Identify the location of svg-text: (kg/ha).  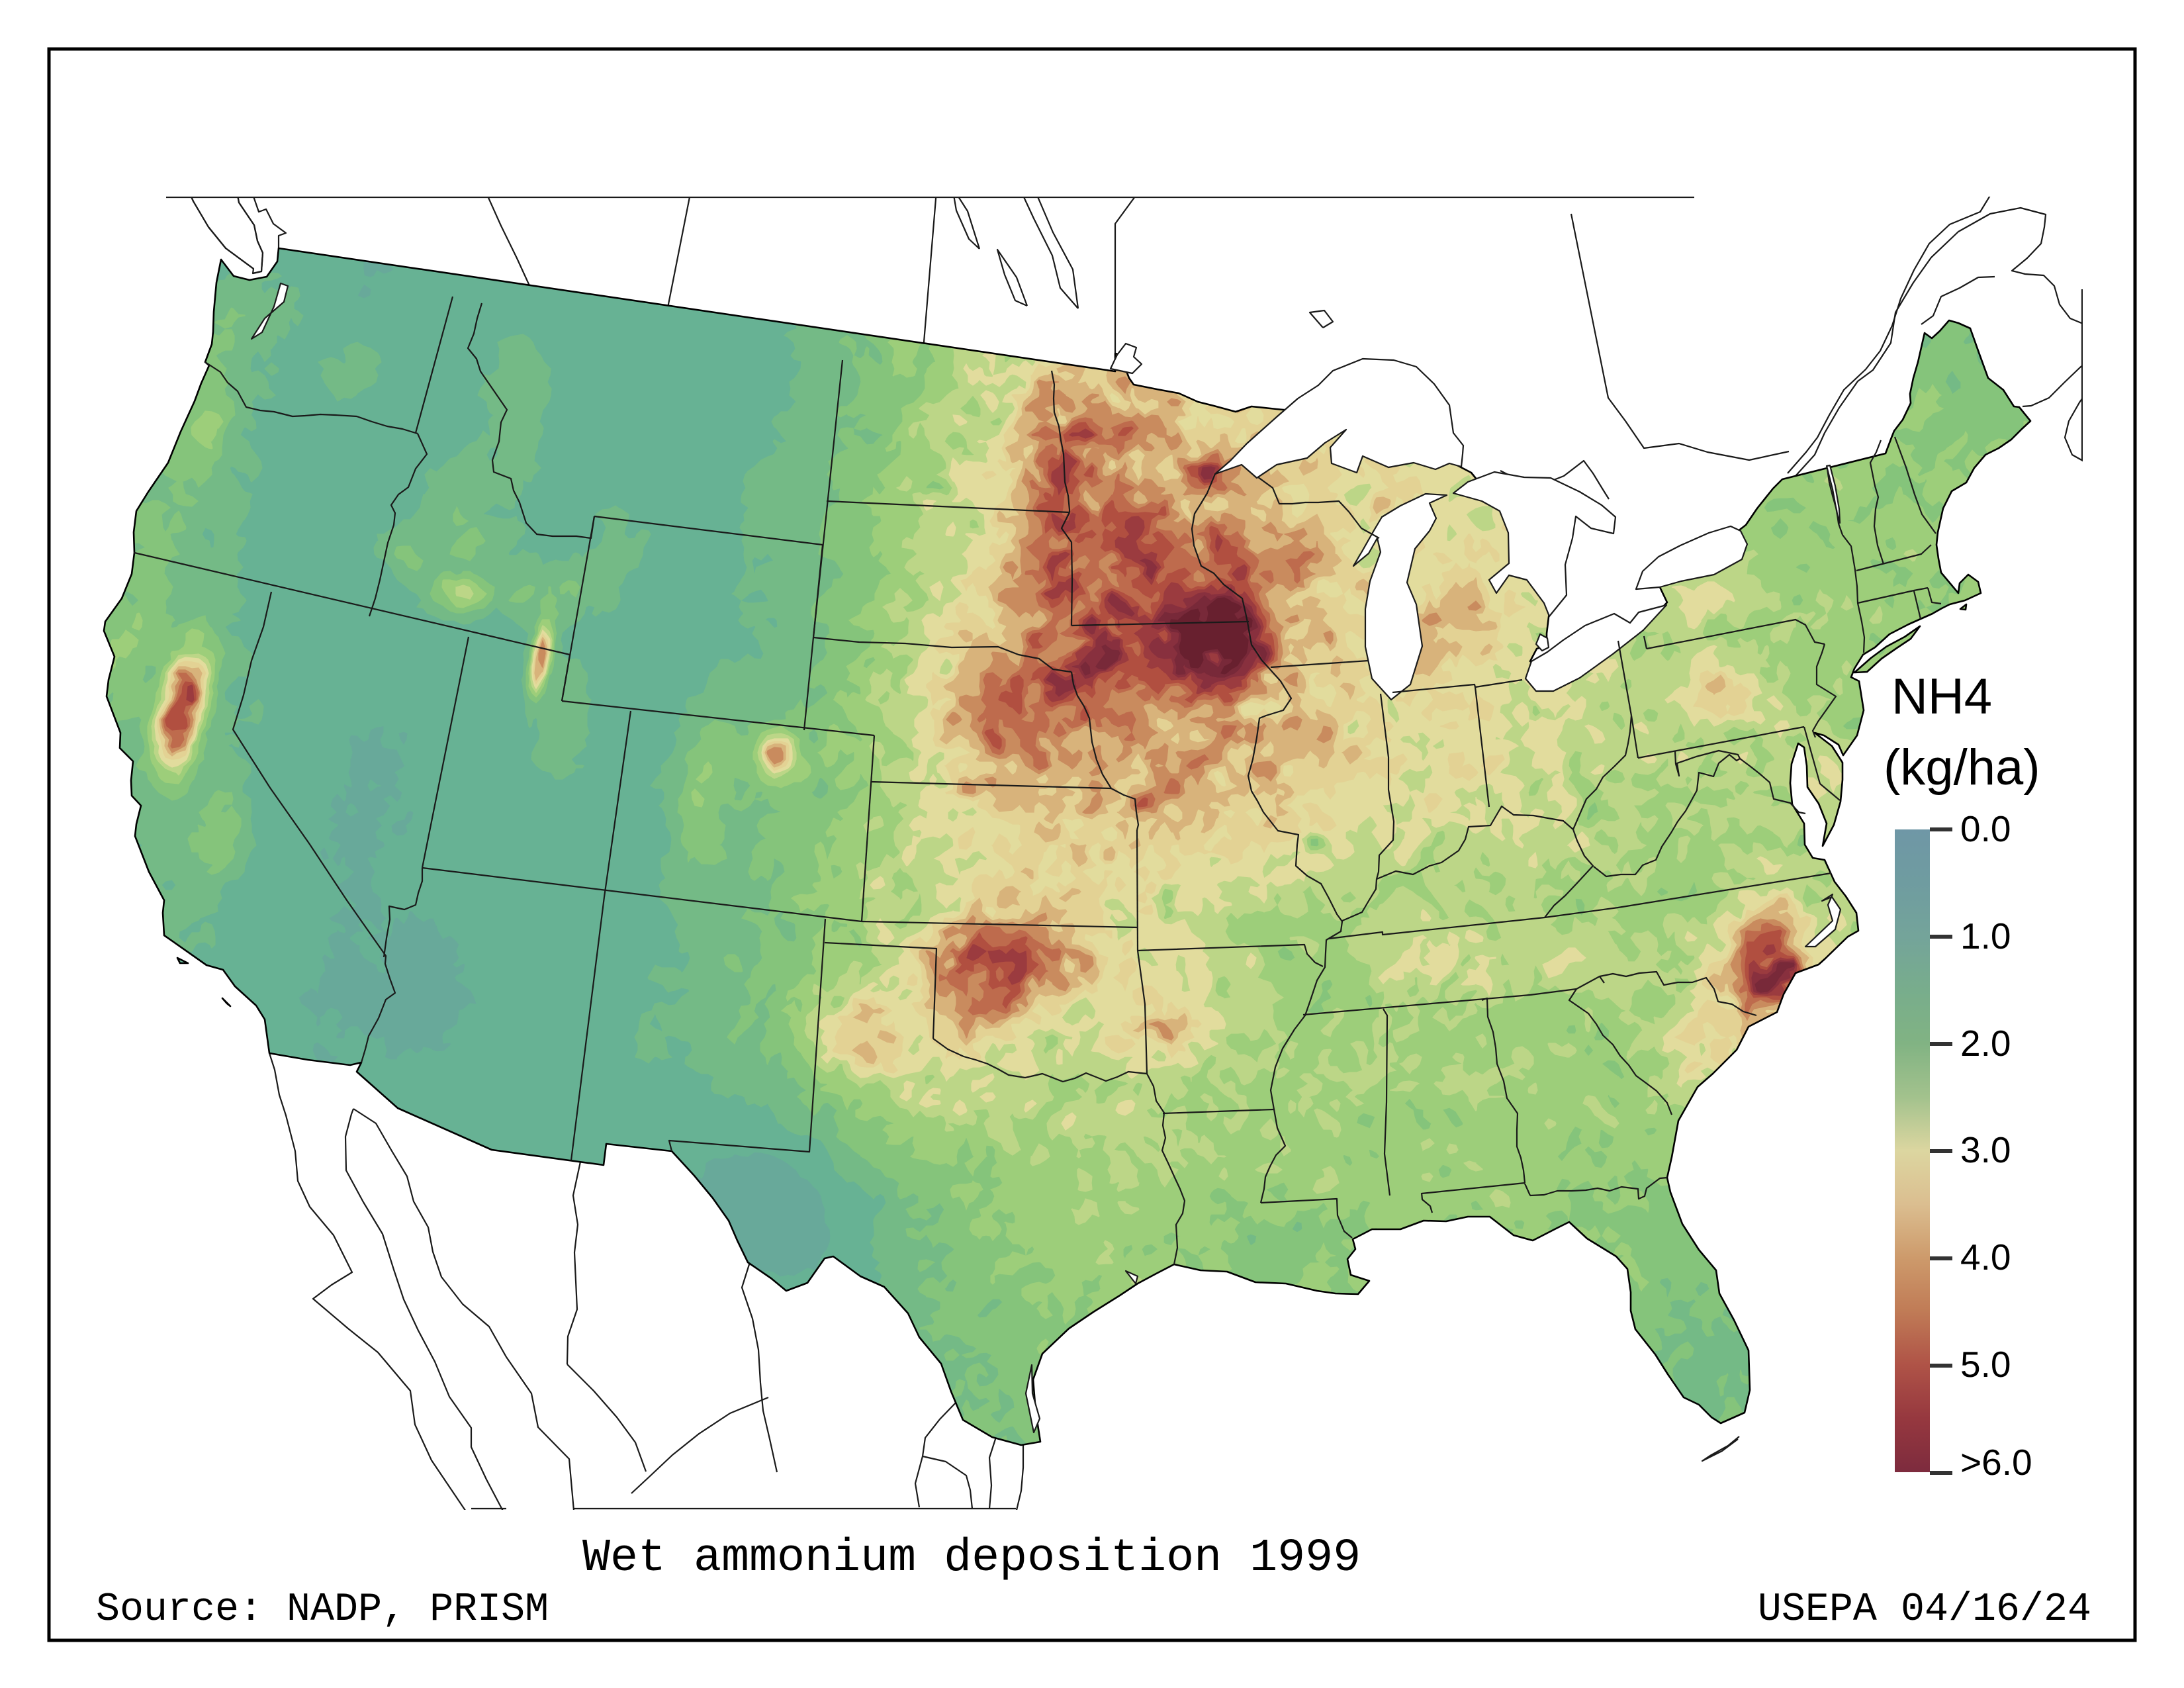
(1962, 767).